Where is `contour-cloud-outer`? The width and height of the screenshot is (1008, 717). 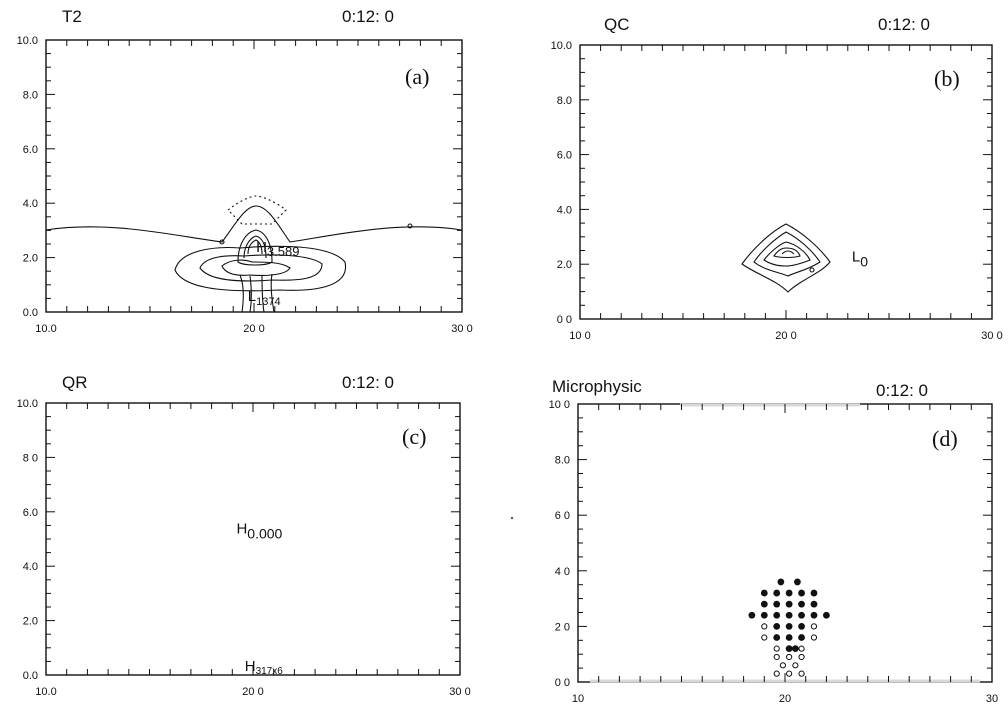
contour-cloud-outer is located at coordinates (786, 258).